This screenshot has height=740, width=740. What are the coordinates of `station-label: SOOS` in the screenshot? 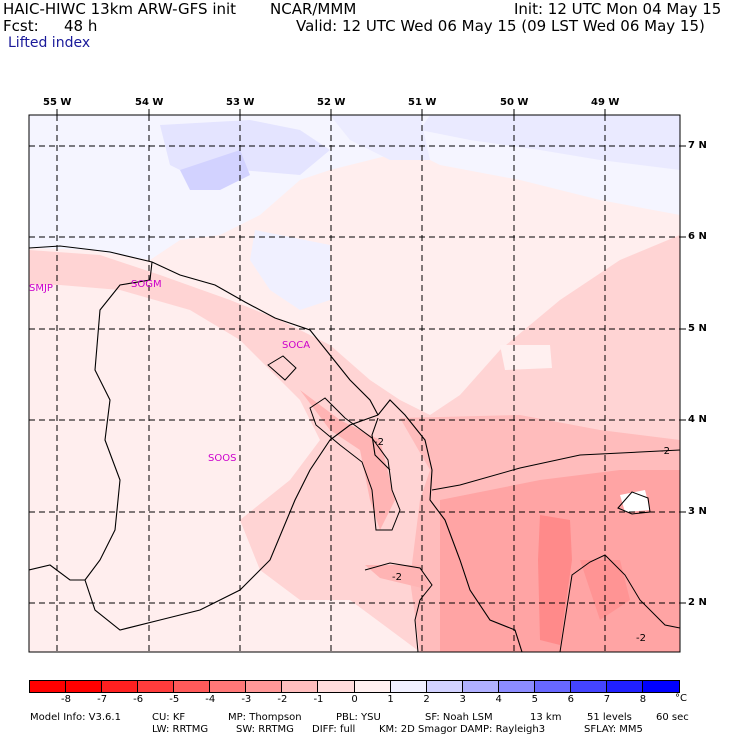 It's located at (222, 458).